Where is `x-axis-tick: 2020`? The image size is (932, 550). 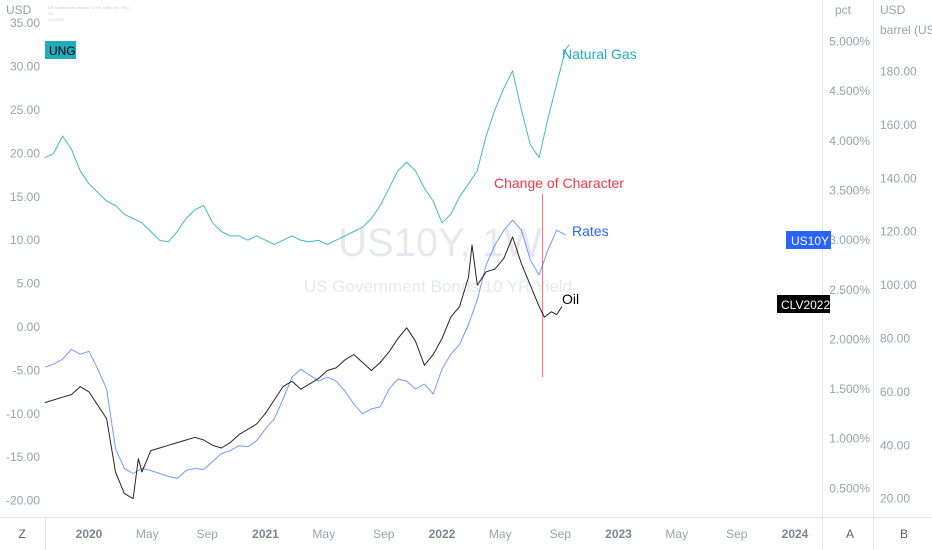
x-axis-tick: 2020 is located at coordinates (89, 534).